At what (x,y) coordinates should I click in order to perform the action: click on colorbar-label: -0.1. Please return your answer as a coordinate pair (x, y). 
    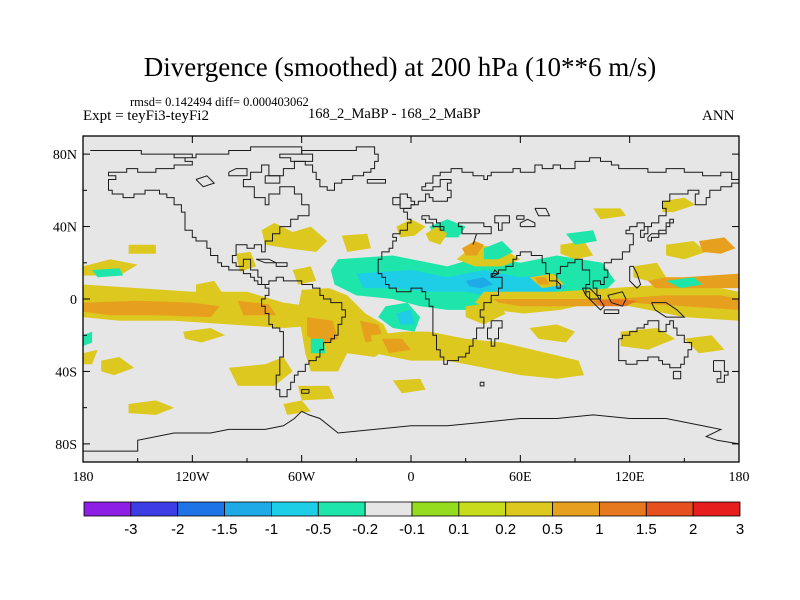
    Looking at the image, I should click on (412, 529).